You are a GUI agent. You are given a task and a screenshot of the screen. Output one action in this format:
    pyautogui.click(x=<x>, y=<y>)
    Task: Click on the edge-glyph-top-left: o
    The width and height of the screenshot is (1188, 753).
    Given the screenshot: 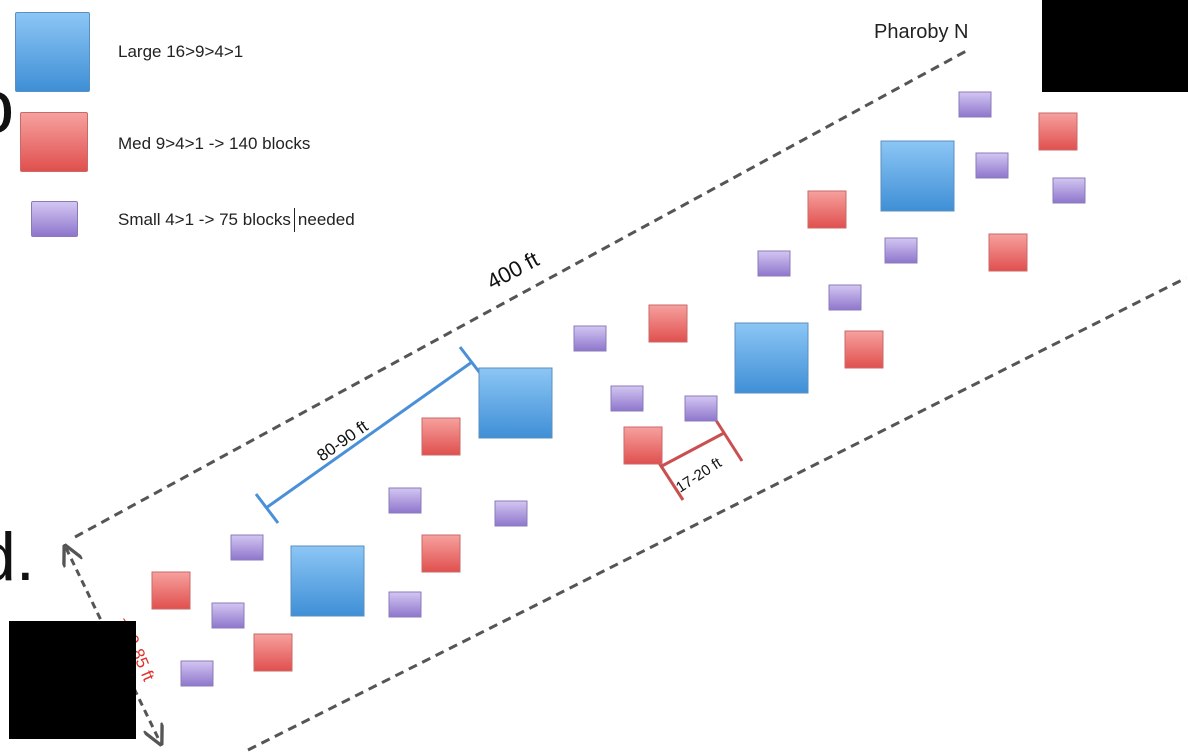 What is the action you would take?
    pyautogui.click(x=7, y=108)
    